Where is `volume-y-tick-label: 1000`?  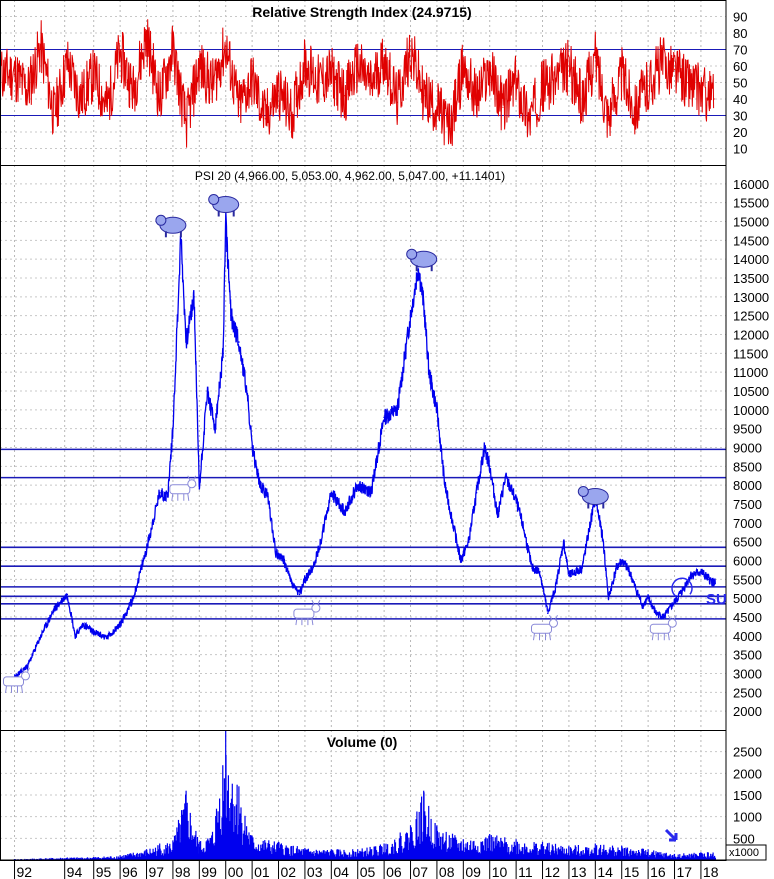
volume-y-tick-label: 1000 is located at coordinates (747, 817).